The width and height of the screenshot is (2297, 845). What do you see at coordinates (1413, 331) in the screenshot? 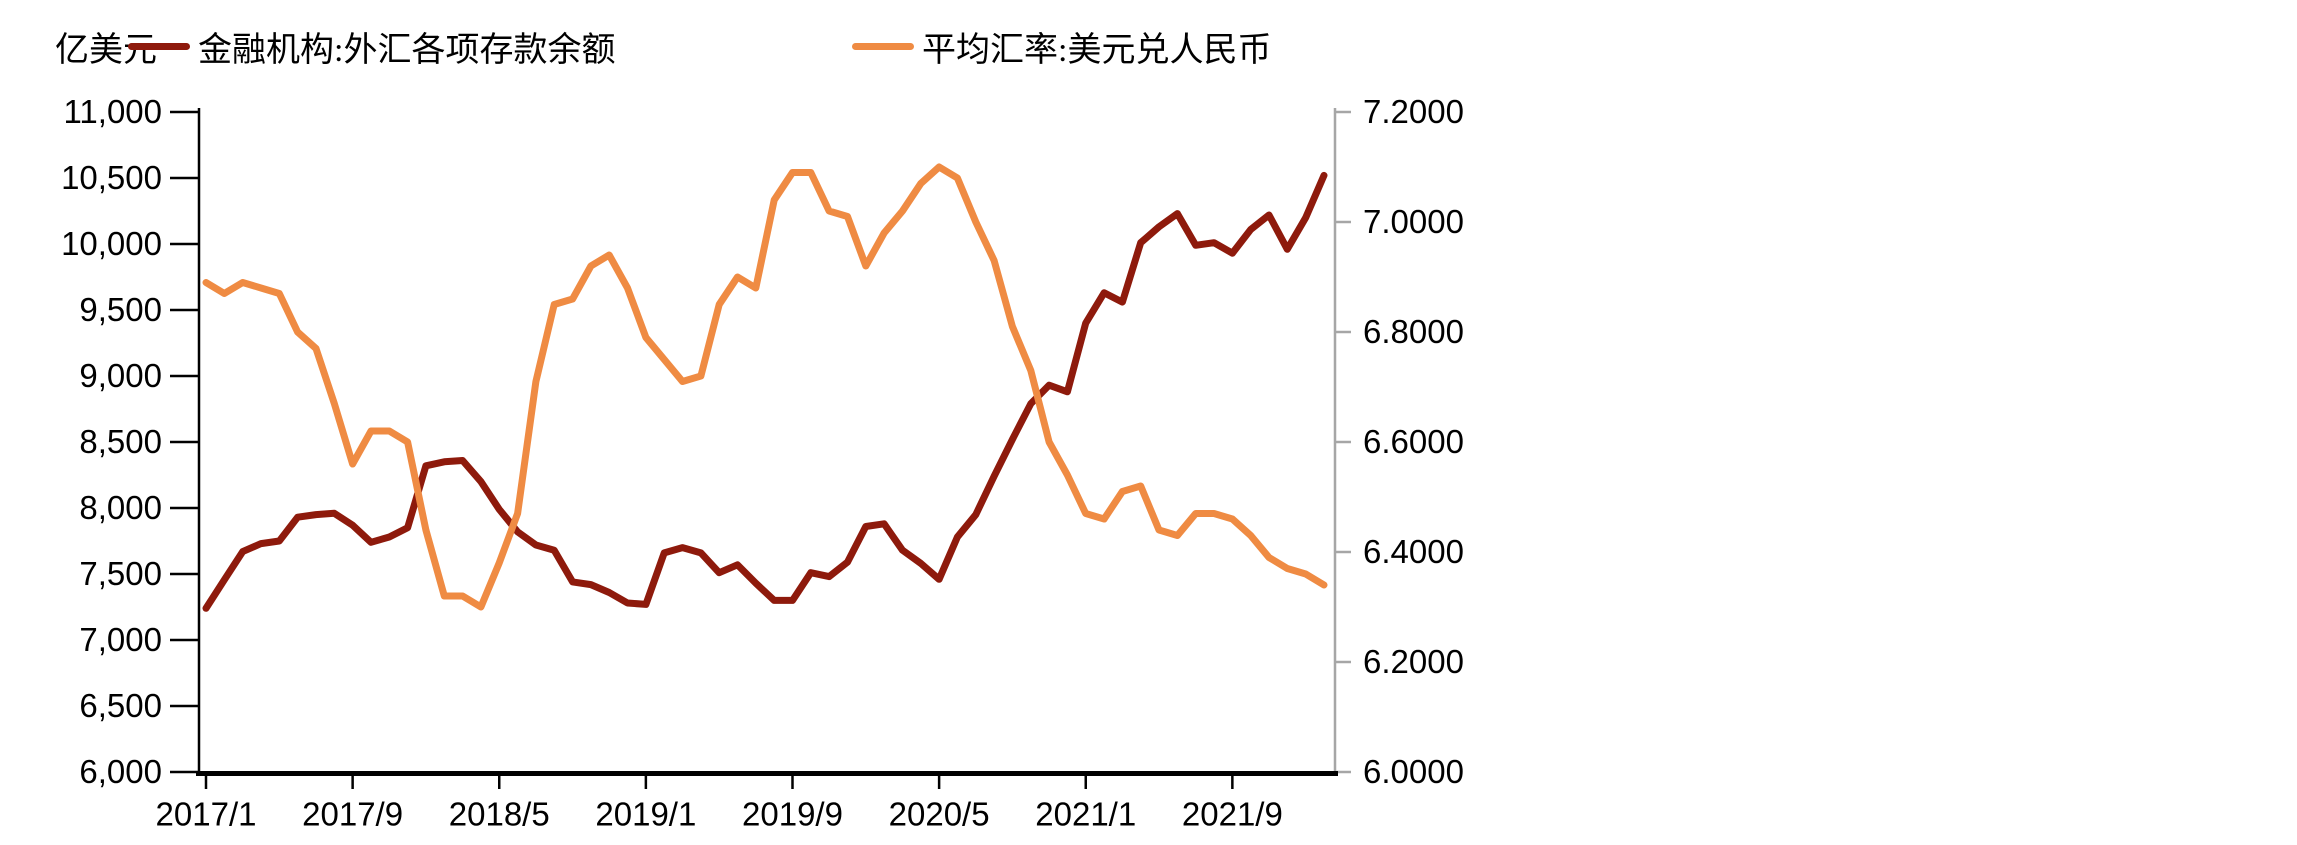
I see `y-right-tick-label: 6.8000` at bounding box center [1413, 331].